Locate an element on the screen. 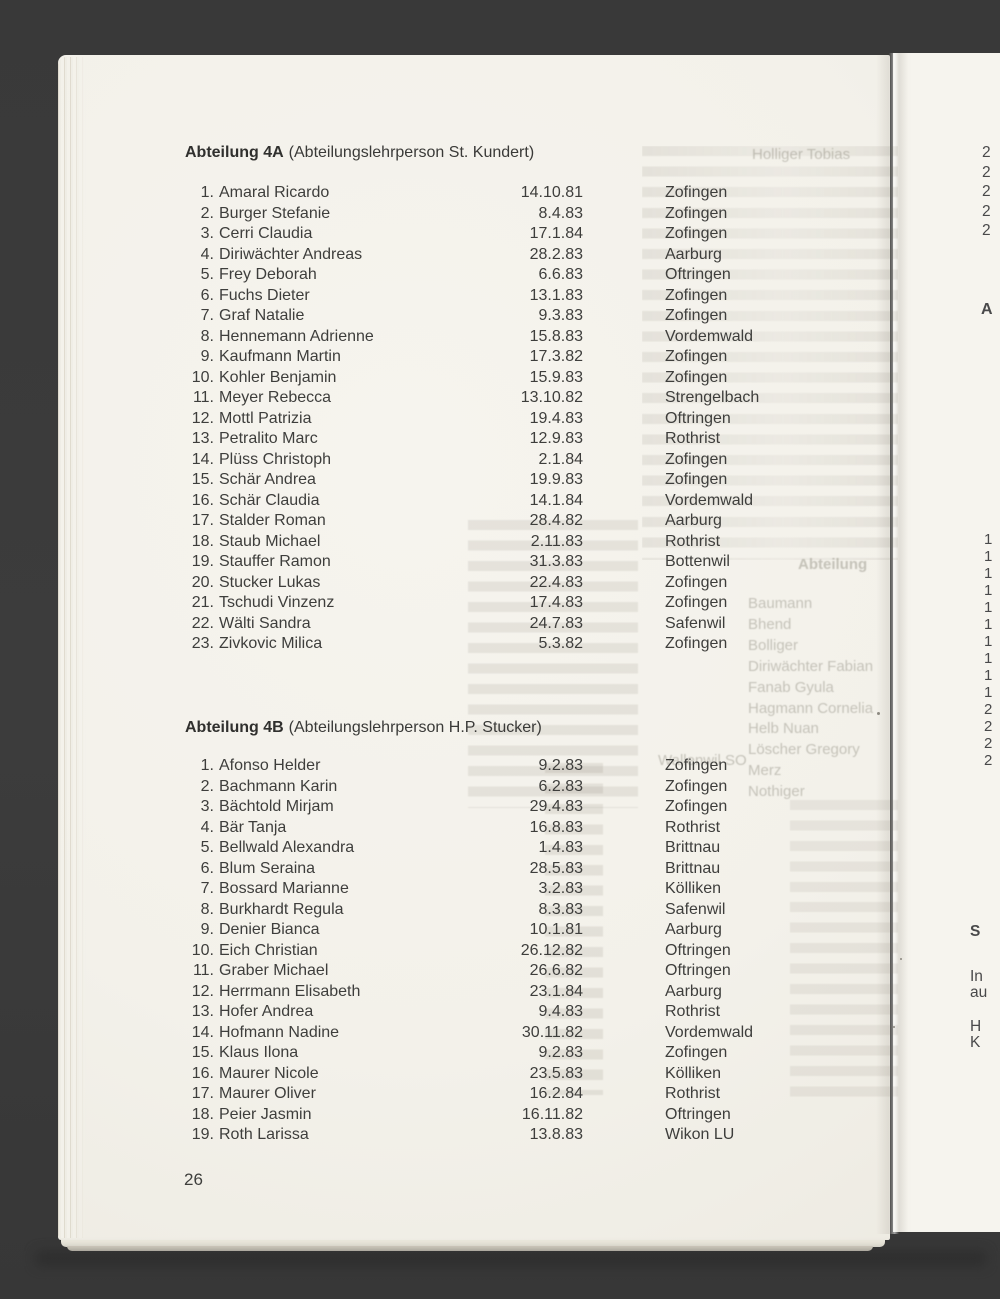  birth-date: 28.5.83 is located at coordinates (556, 868).